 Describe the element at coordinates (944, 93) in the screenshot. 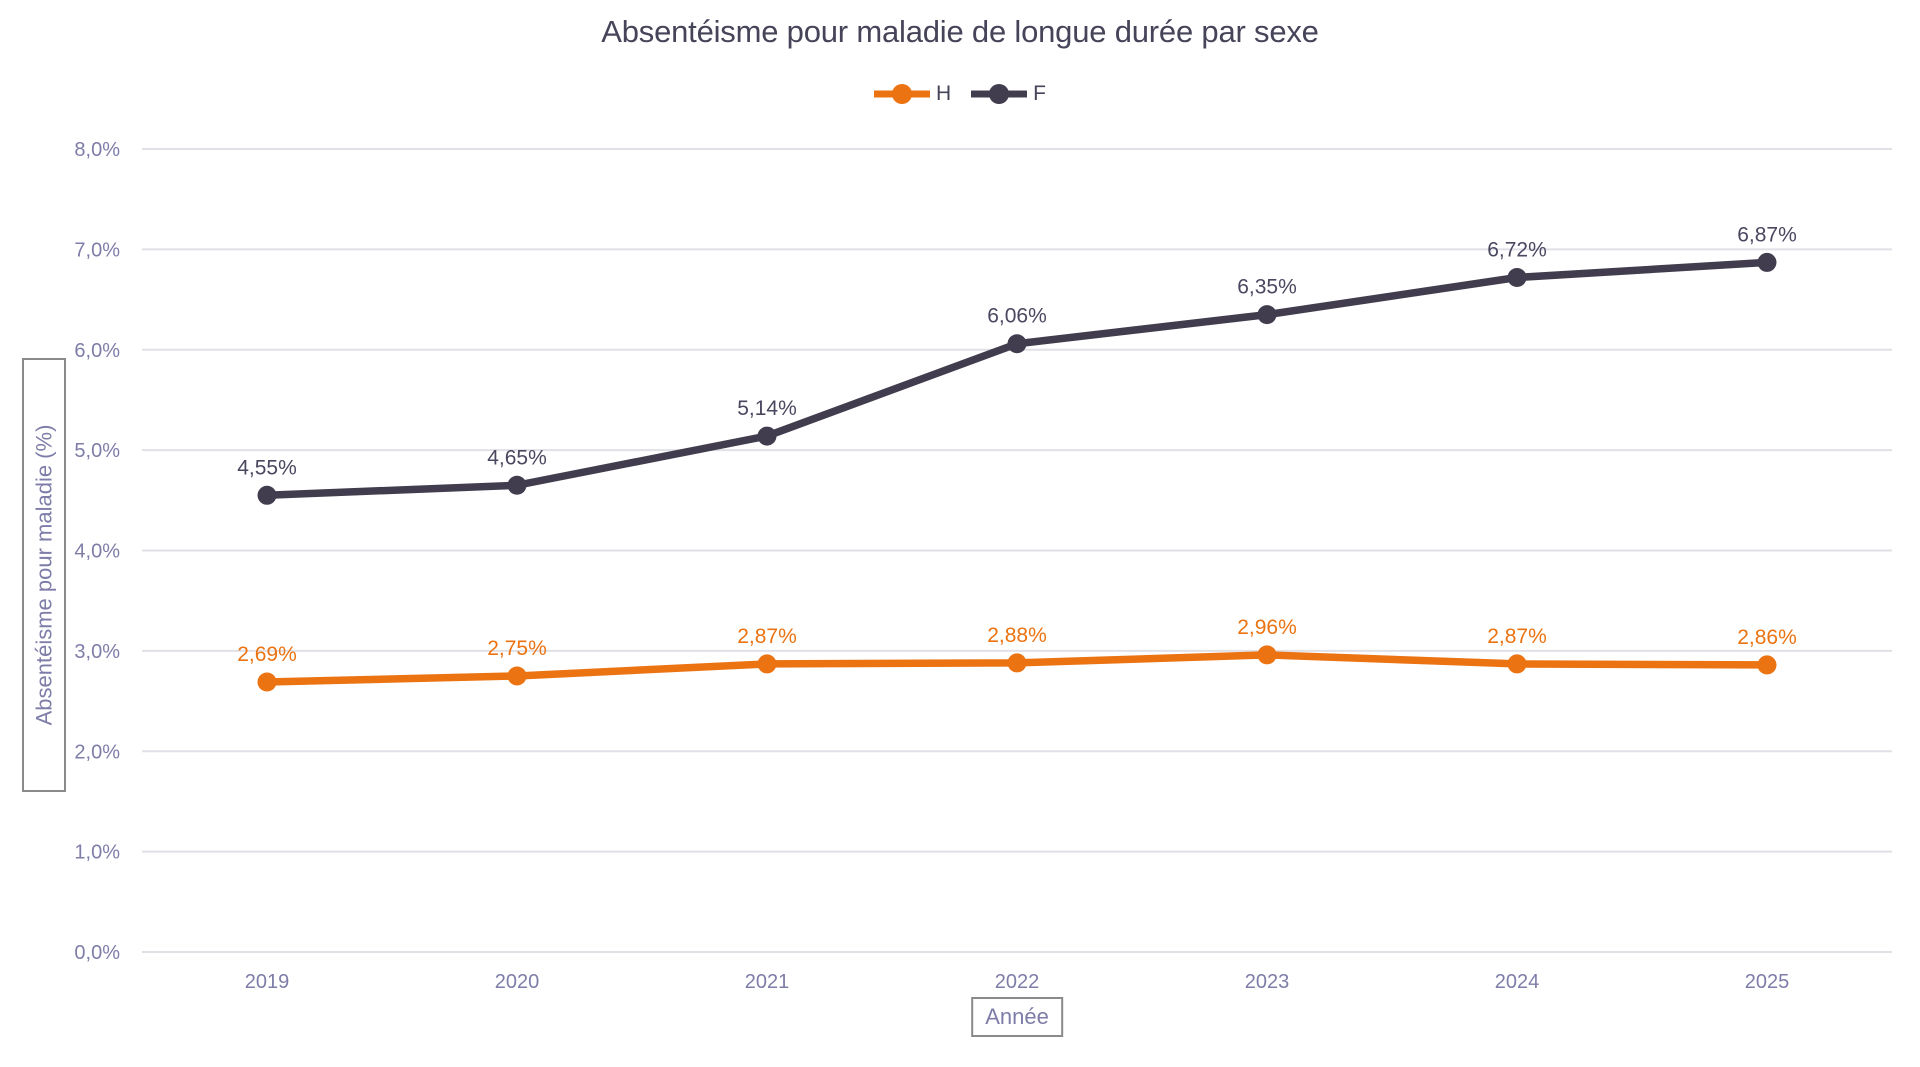

I see `legend-label-h: H` at that location.